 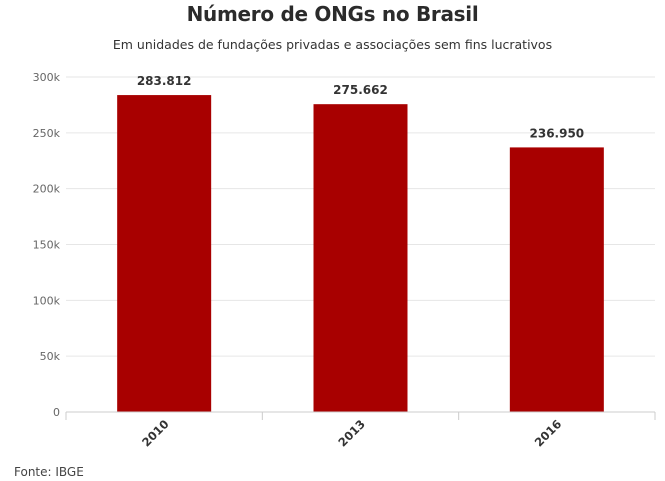 I want to click on y-tick-label: 300k, so click(x=47, y=77).